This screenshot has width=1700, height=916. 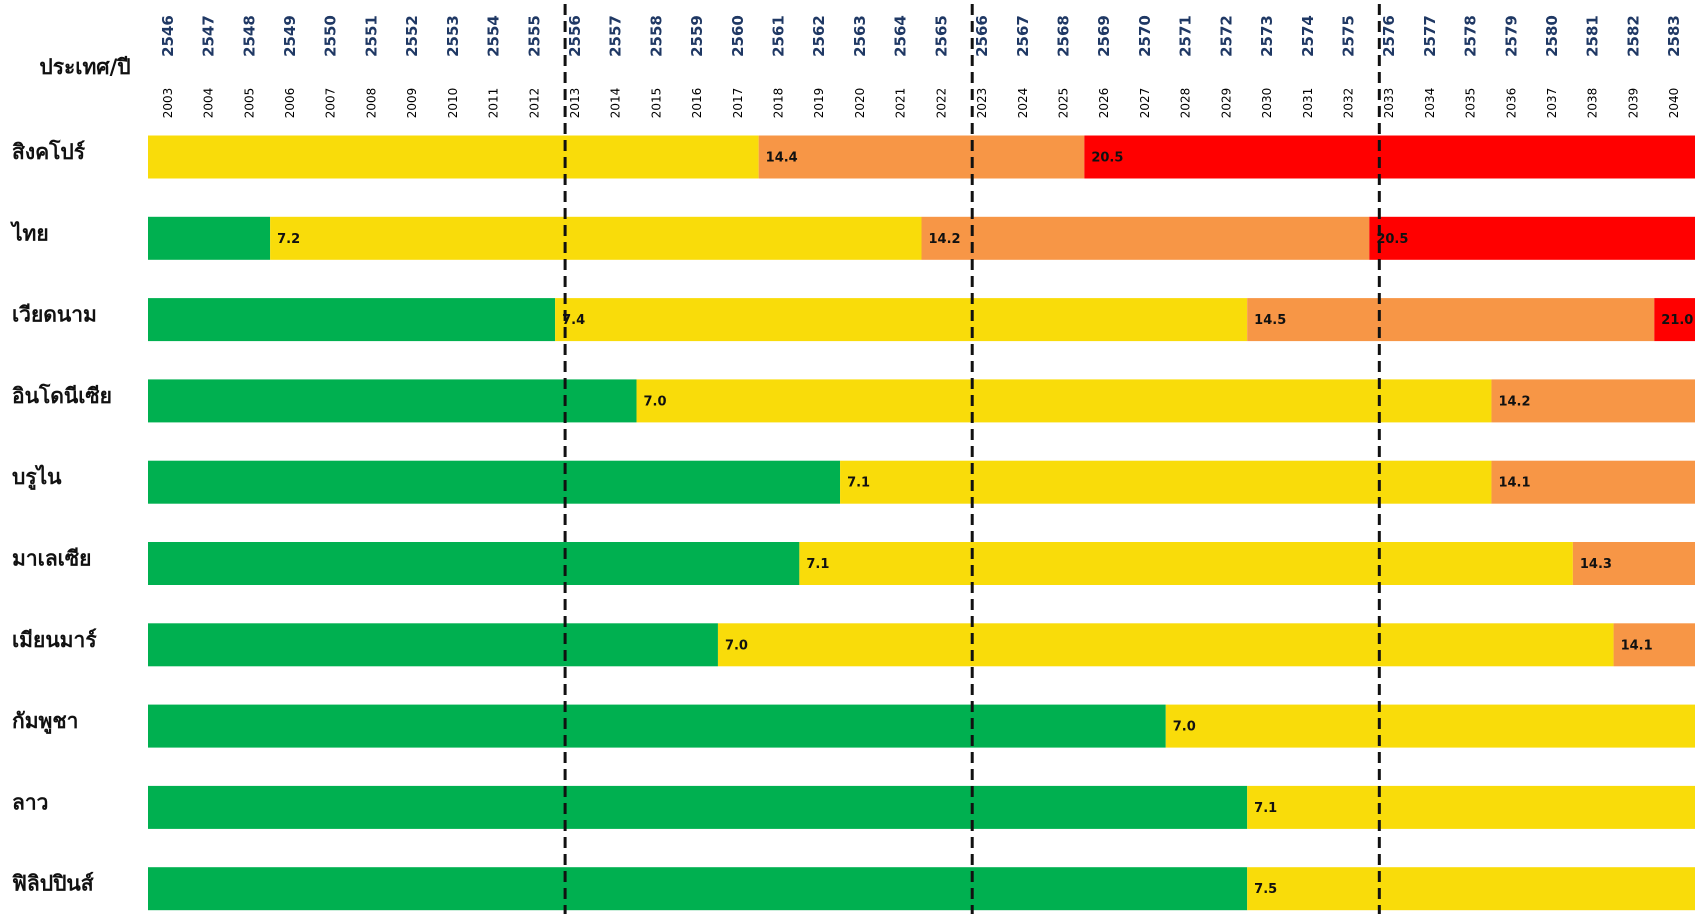 What do you see at coordinates (945, 239) in the screenshot?
I see `stage-value-label: 14.2` at bounding box center [945, 239].